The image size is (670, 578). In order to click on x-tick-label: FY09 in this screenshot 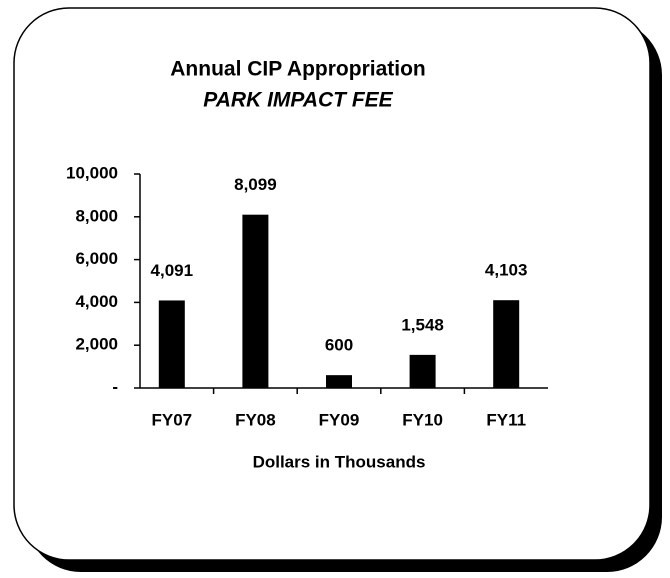, I will do `click(339, 419)`.